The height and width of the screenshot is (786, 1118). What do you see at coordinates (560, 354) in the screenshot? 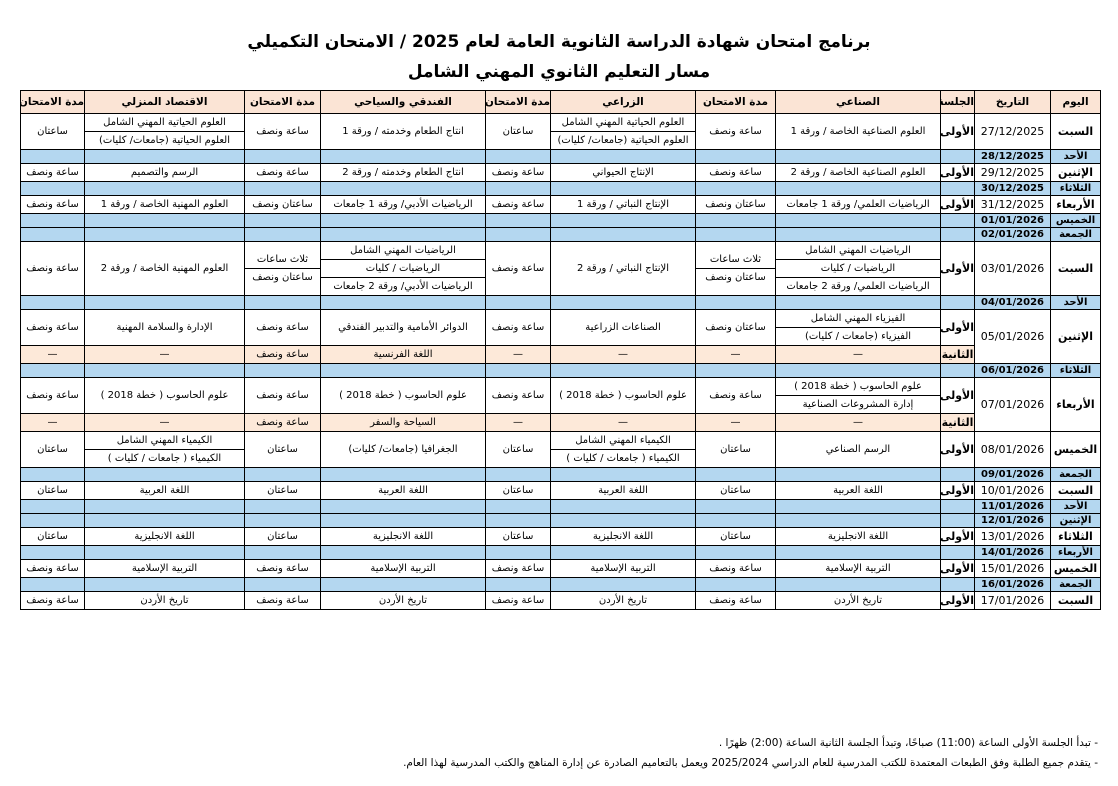
I see `exam-row: الثانية — — — — اللغة الفرنسية ساعة ونصف — —` at bounding box center [560, 354].